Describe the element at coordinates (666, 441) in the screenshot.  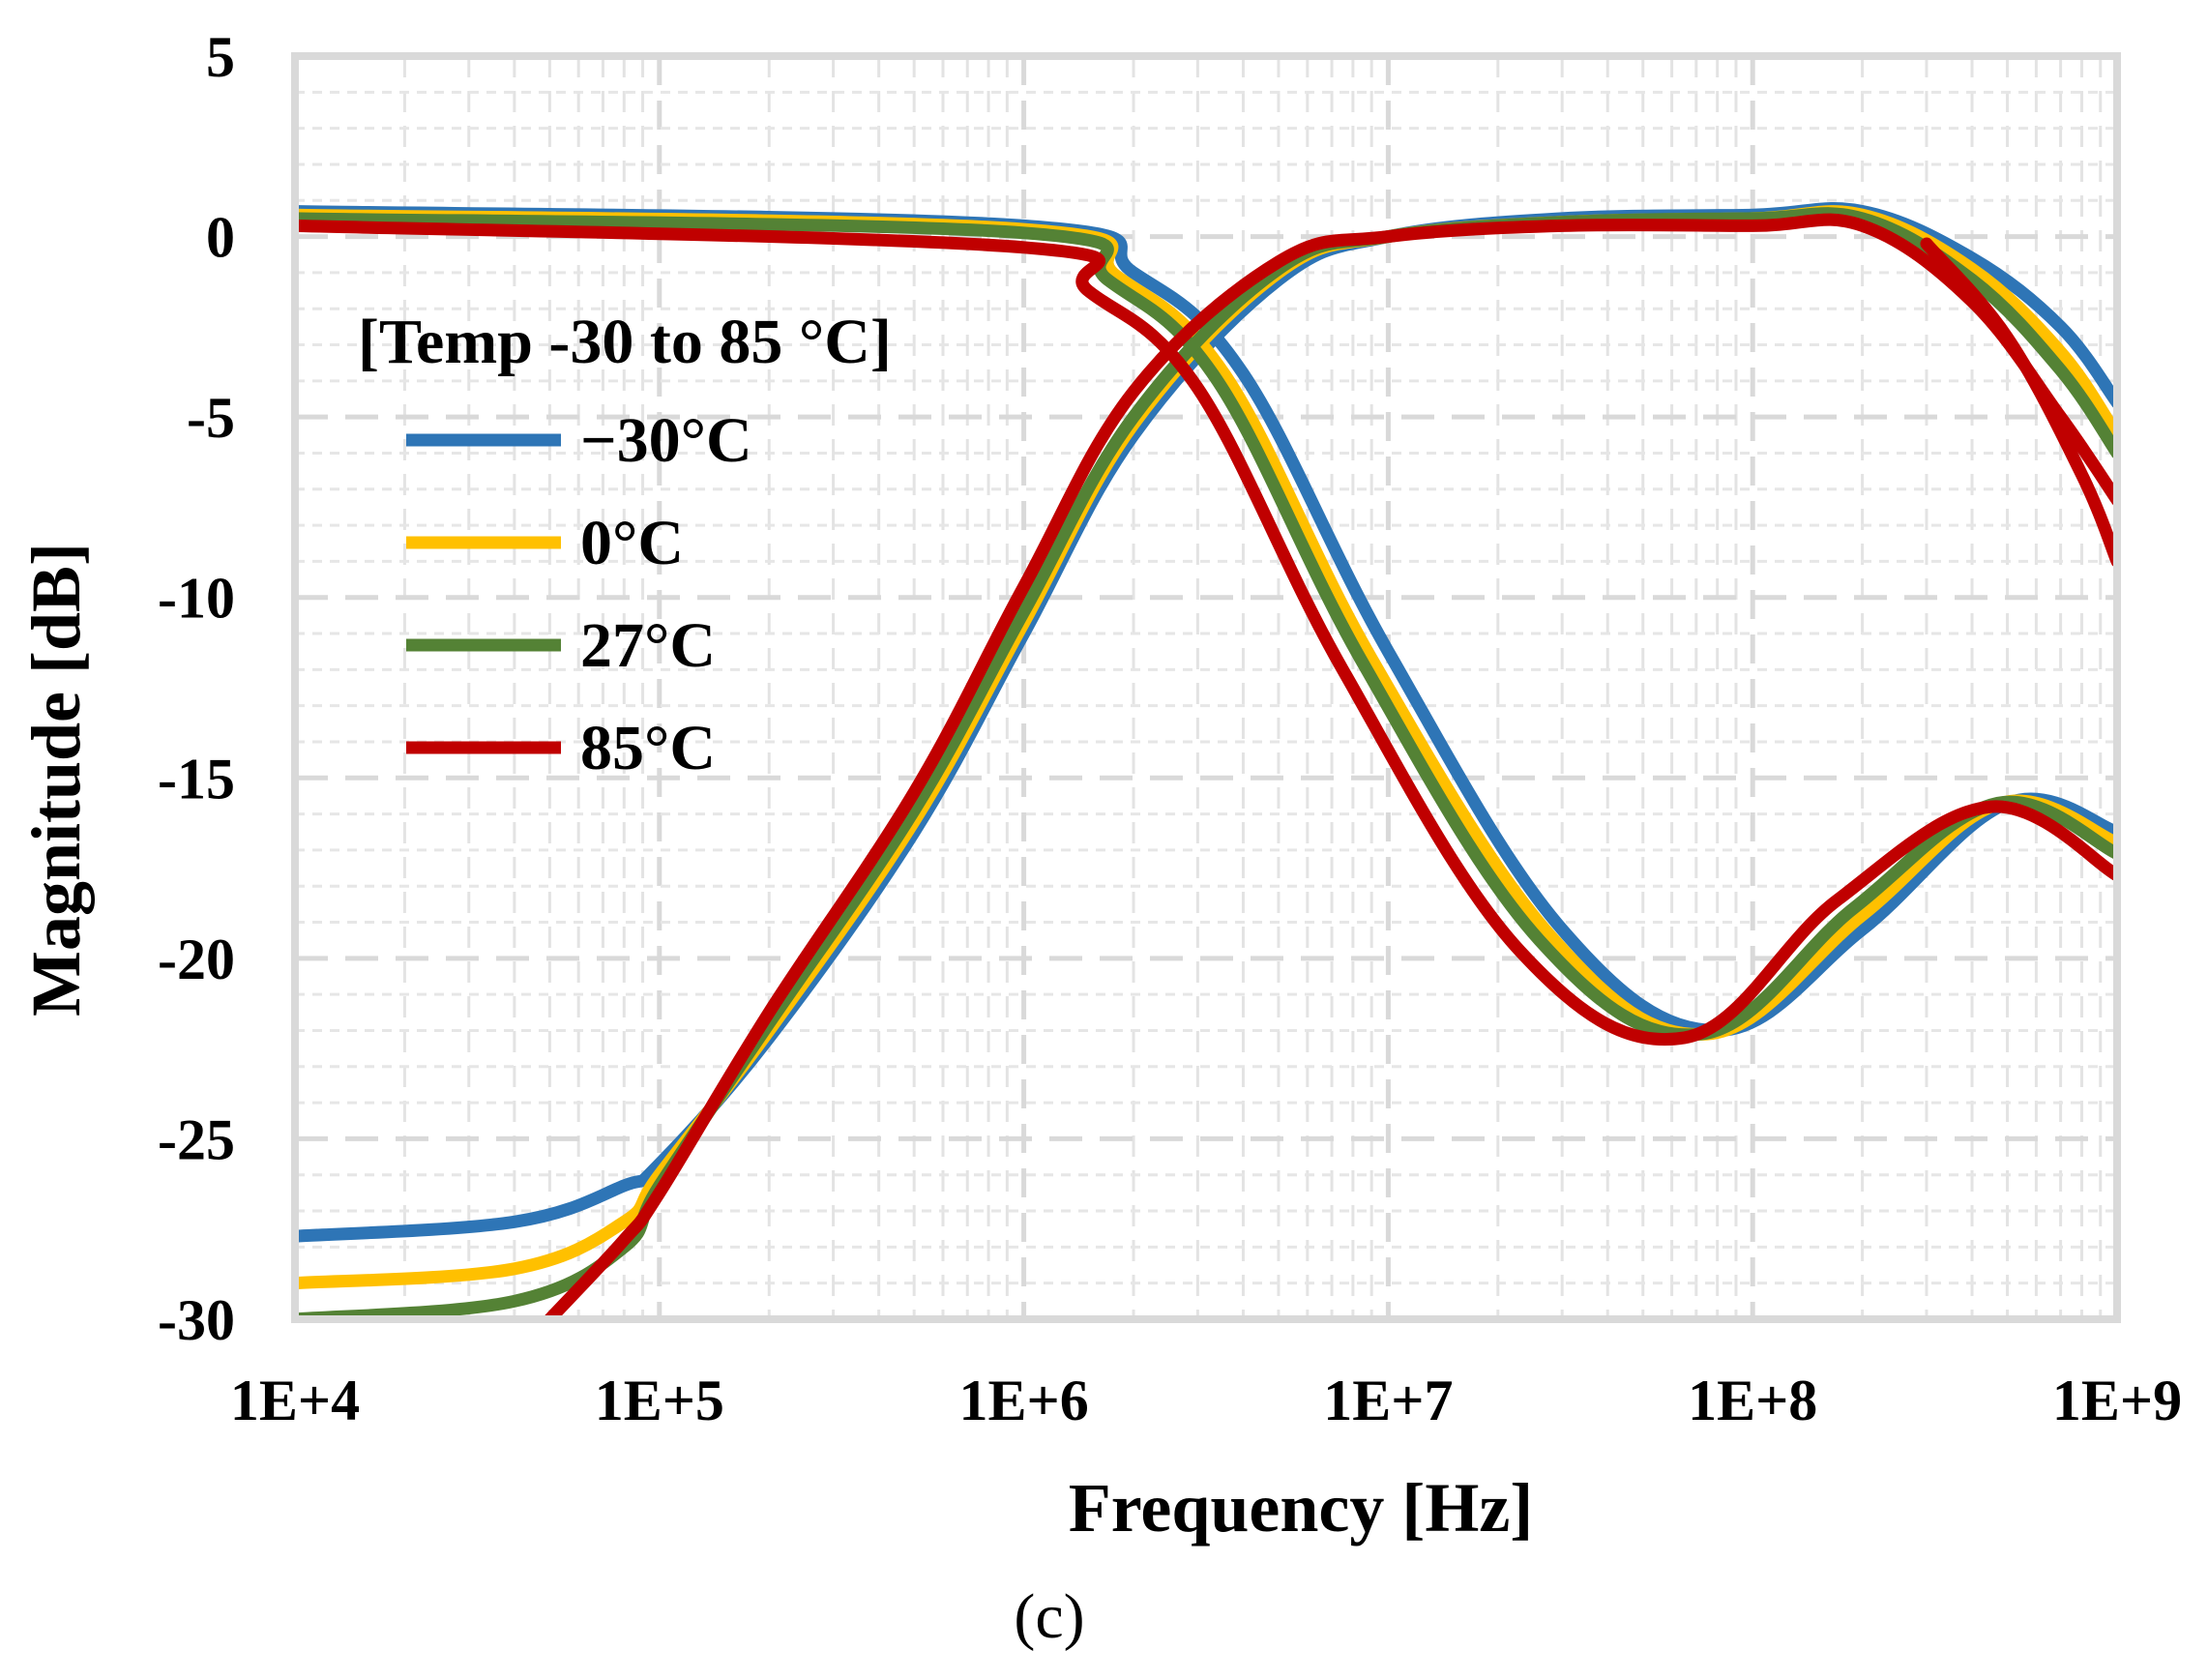
I see `legend-label: −30°C` at that location.